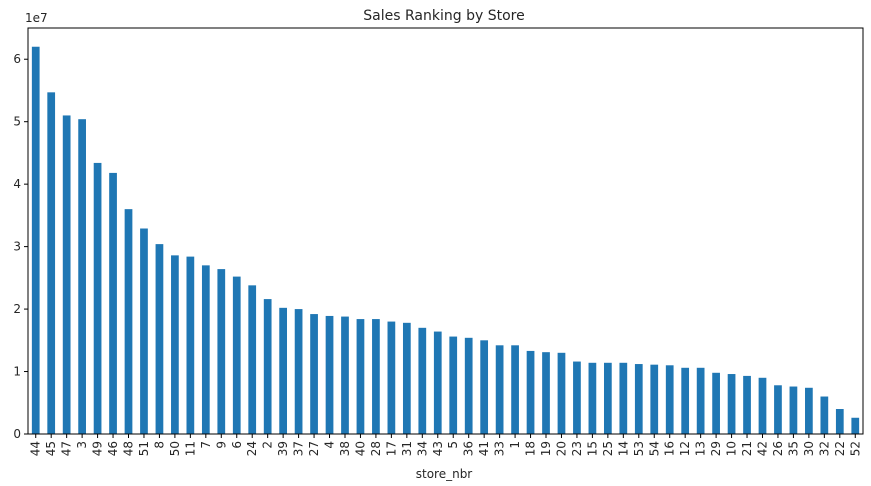  What do you see at coordinates (438, 448) in the screenshot?
I see `x-tick-label: 43` at bounding box center [438, 448].